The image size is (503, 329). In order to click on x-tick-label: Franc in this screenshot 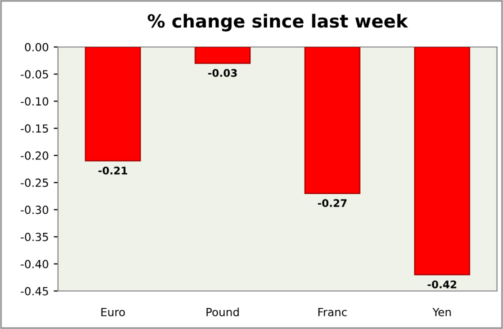, I will do `click(332, 312)`.